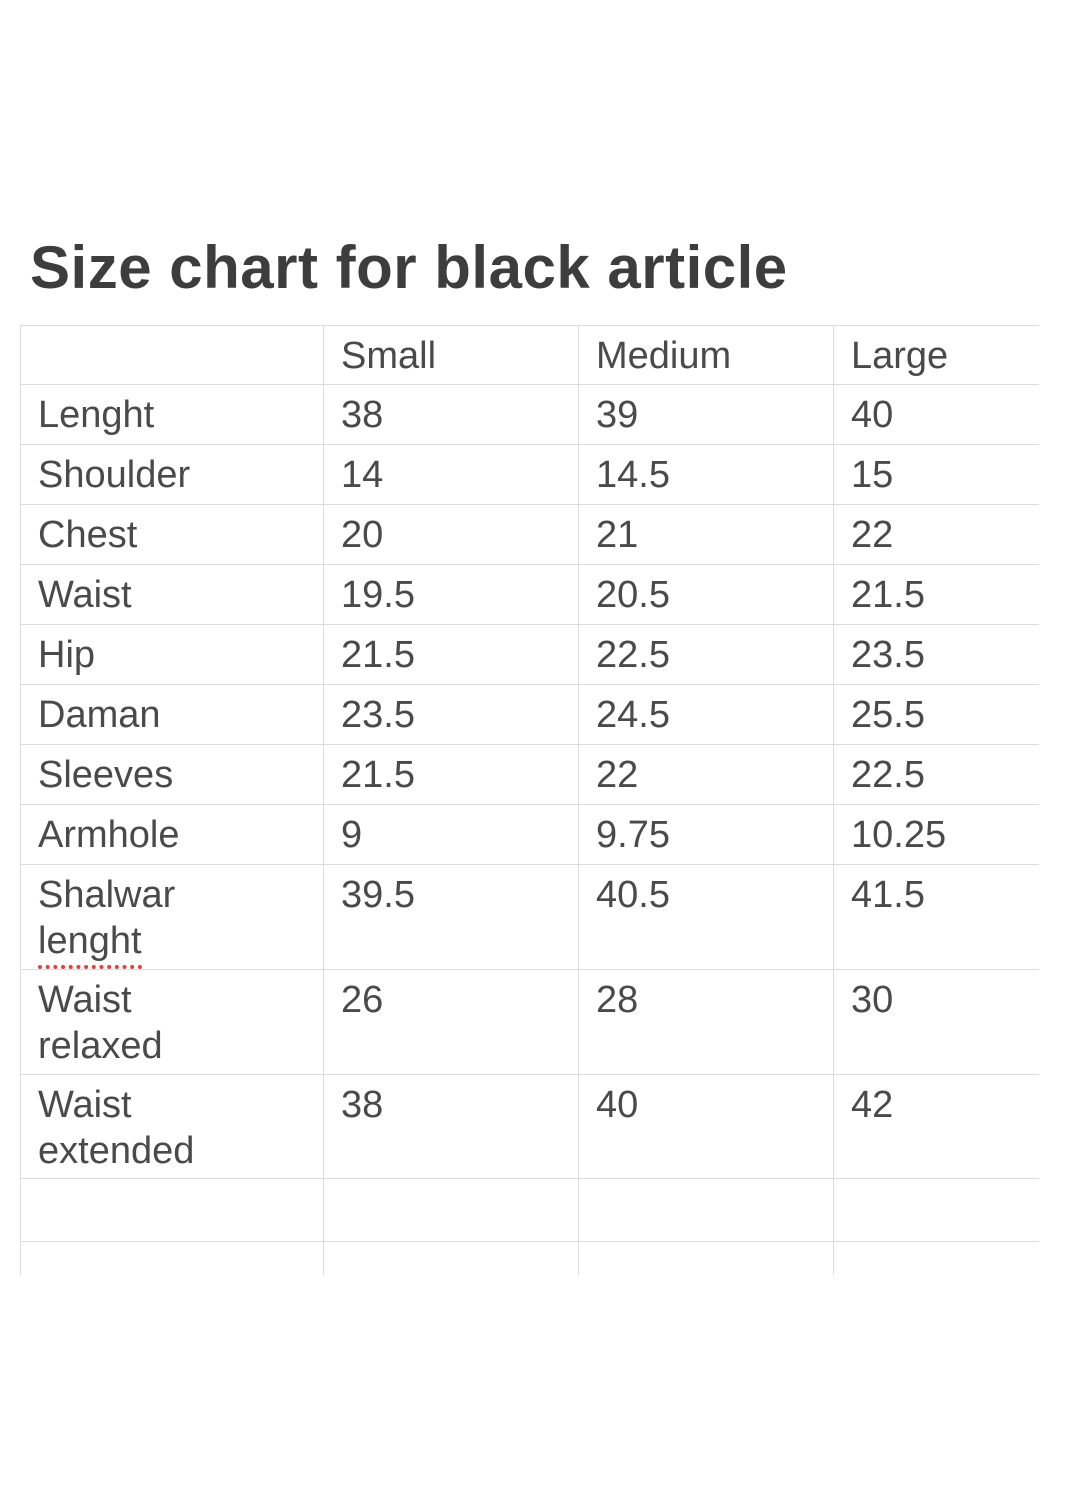  I want to click on row-label-cell: Daman, so click(172, 714).